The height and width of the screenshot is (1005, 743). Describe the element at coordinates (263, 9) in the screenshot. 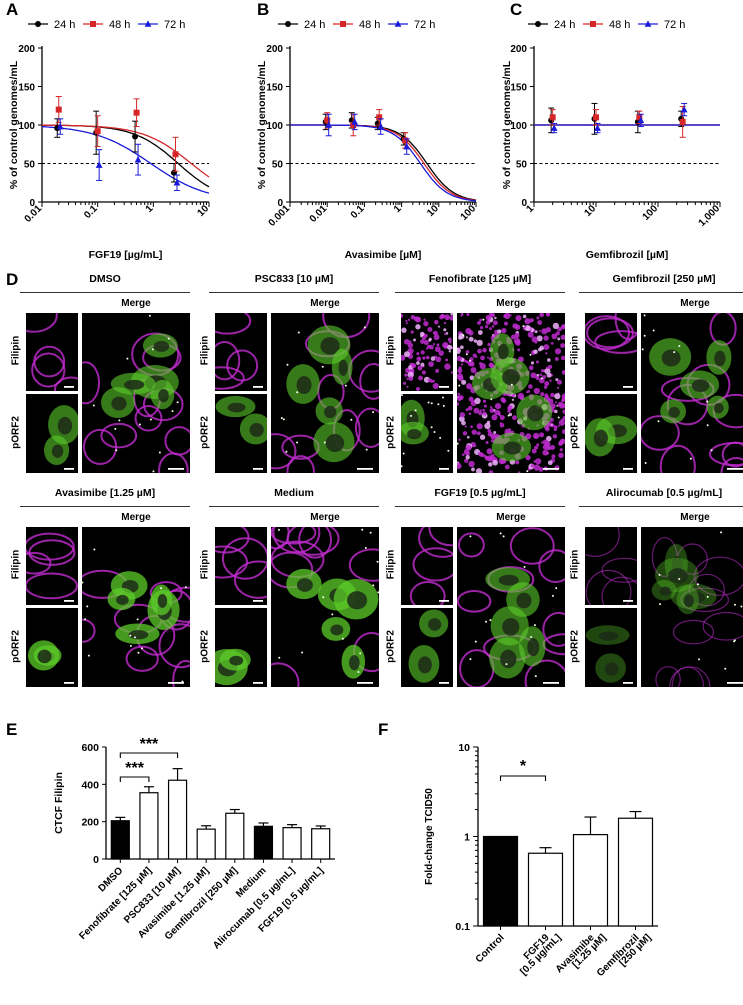

I see `panel-letter-b: B` at that location.